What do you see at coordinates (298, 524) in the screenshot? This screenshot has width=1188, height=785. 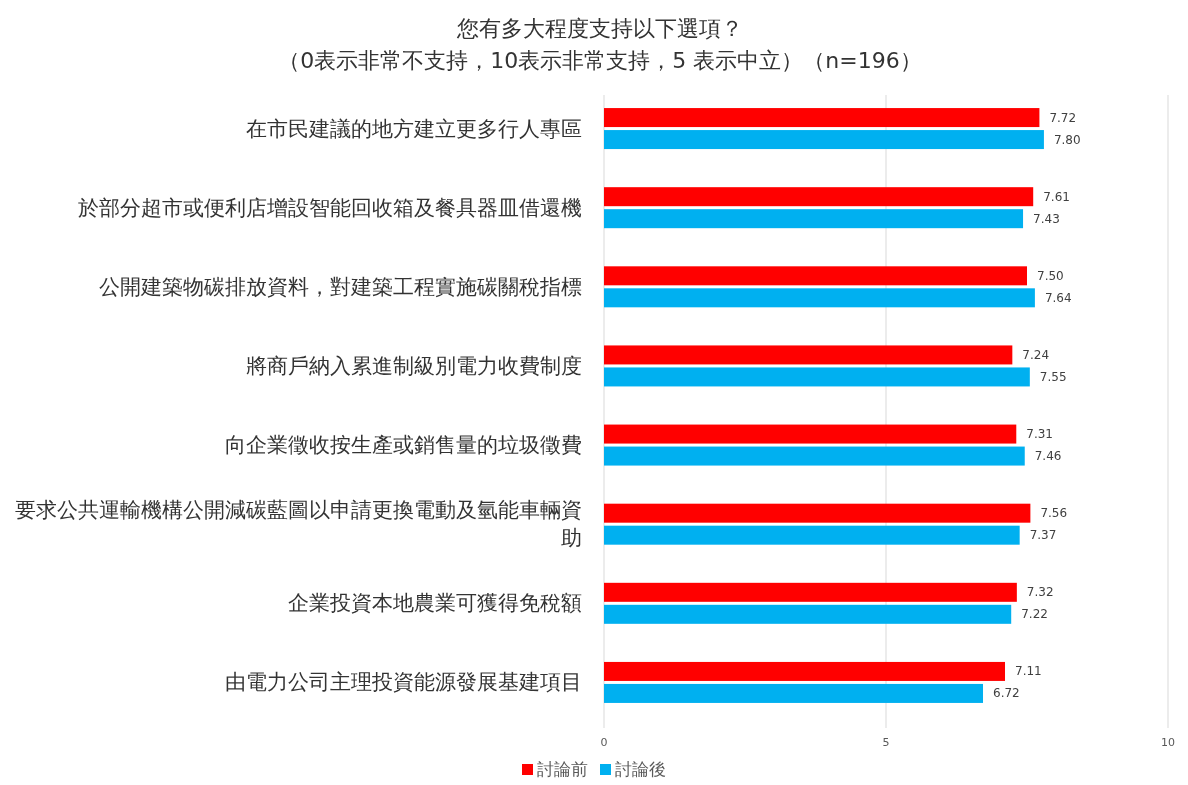 I see `y-tick-label: 要求公共運輸機構公開減碳藍圖以申請更換電動及氫能車輛資助` at bounding box center [298, 524].